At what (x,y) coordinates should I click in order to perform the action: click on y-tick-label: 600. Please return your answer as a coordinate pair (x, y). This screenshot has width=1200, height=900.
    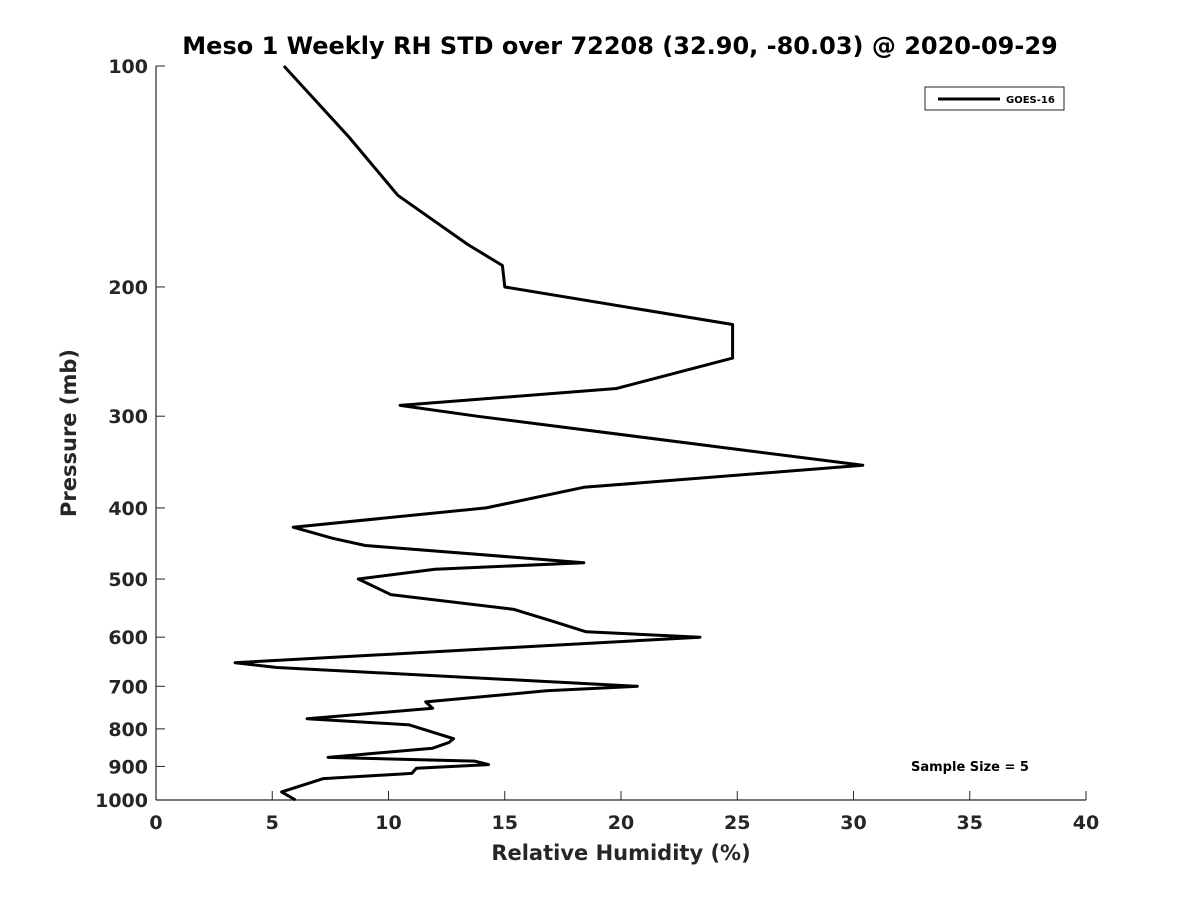
    Looking at the image, I should click on (128, 638).